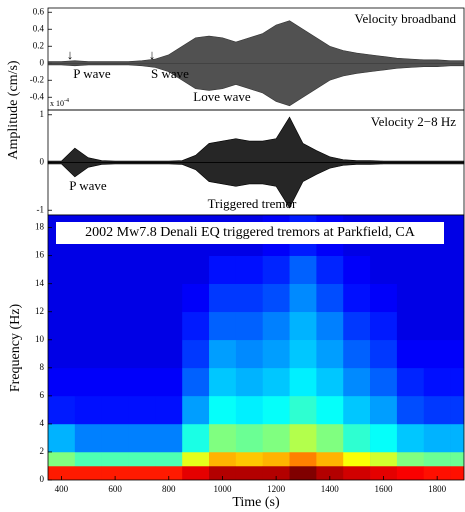  Describe the element at coordinates (256, 185) in the screenshot. I see `waveform-envelope` at that location.